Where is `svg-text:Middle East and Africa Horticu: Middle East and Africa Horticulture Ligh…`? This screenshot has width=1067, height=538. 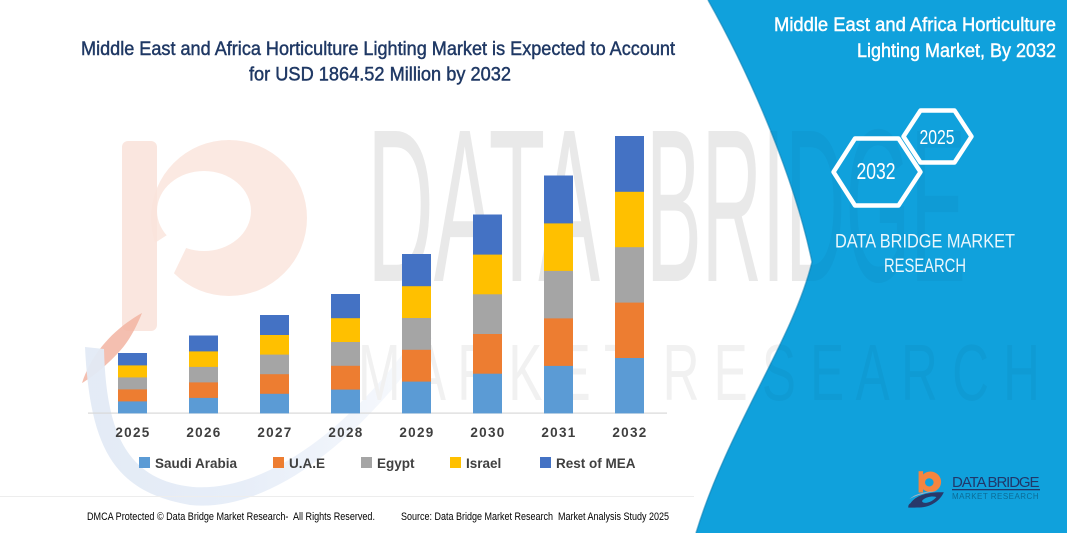
svg-text:Middle East and Africa Horticu: Middle East and Africa Horticulture Ligh… is located at coordinates (378, 49).